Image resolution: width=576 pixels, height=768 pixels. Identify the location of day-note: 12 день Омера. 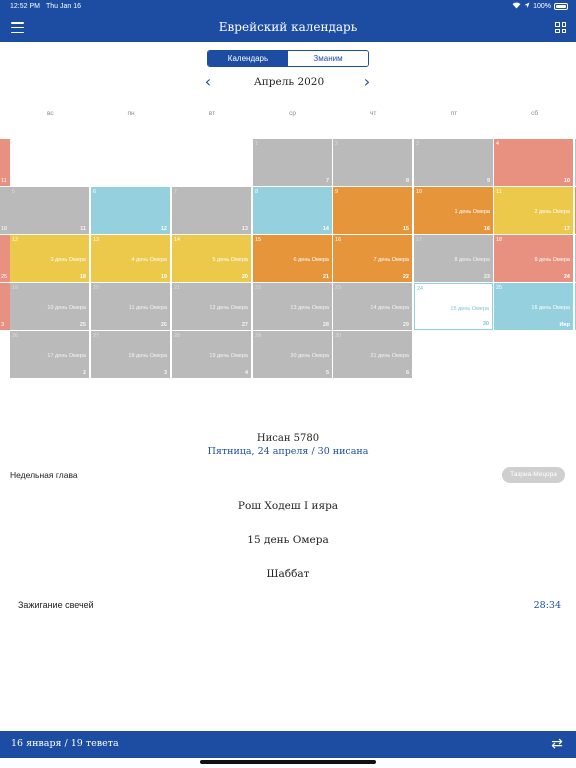
(228, 308).